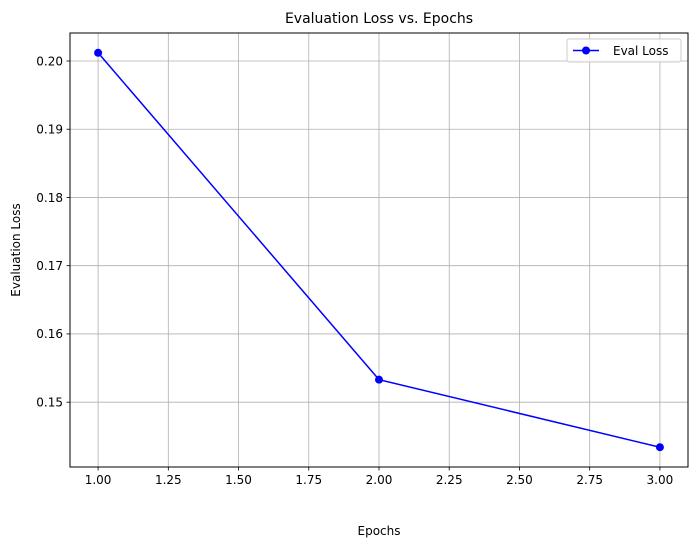  Describe the element at coordinates (53, 231) in the screenshot. I see `y-axis-ticks: 0.15 0.16 0.17 0.18 0.19 0.20` at that location.